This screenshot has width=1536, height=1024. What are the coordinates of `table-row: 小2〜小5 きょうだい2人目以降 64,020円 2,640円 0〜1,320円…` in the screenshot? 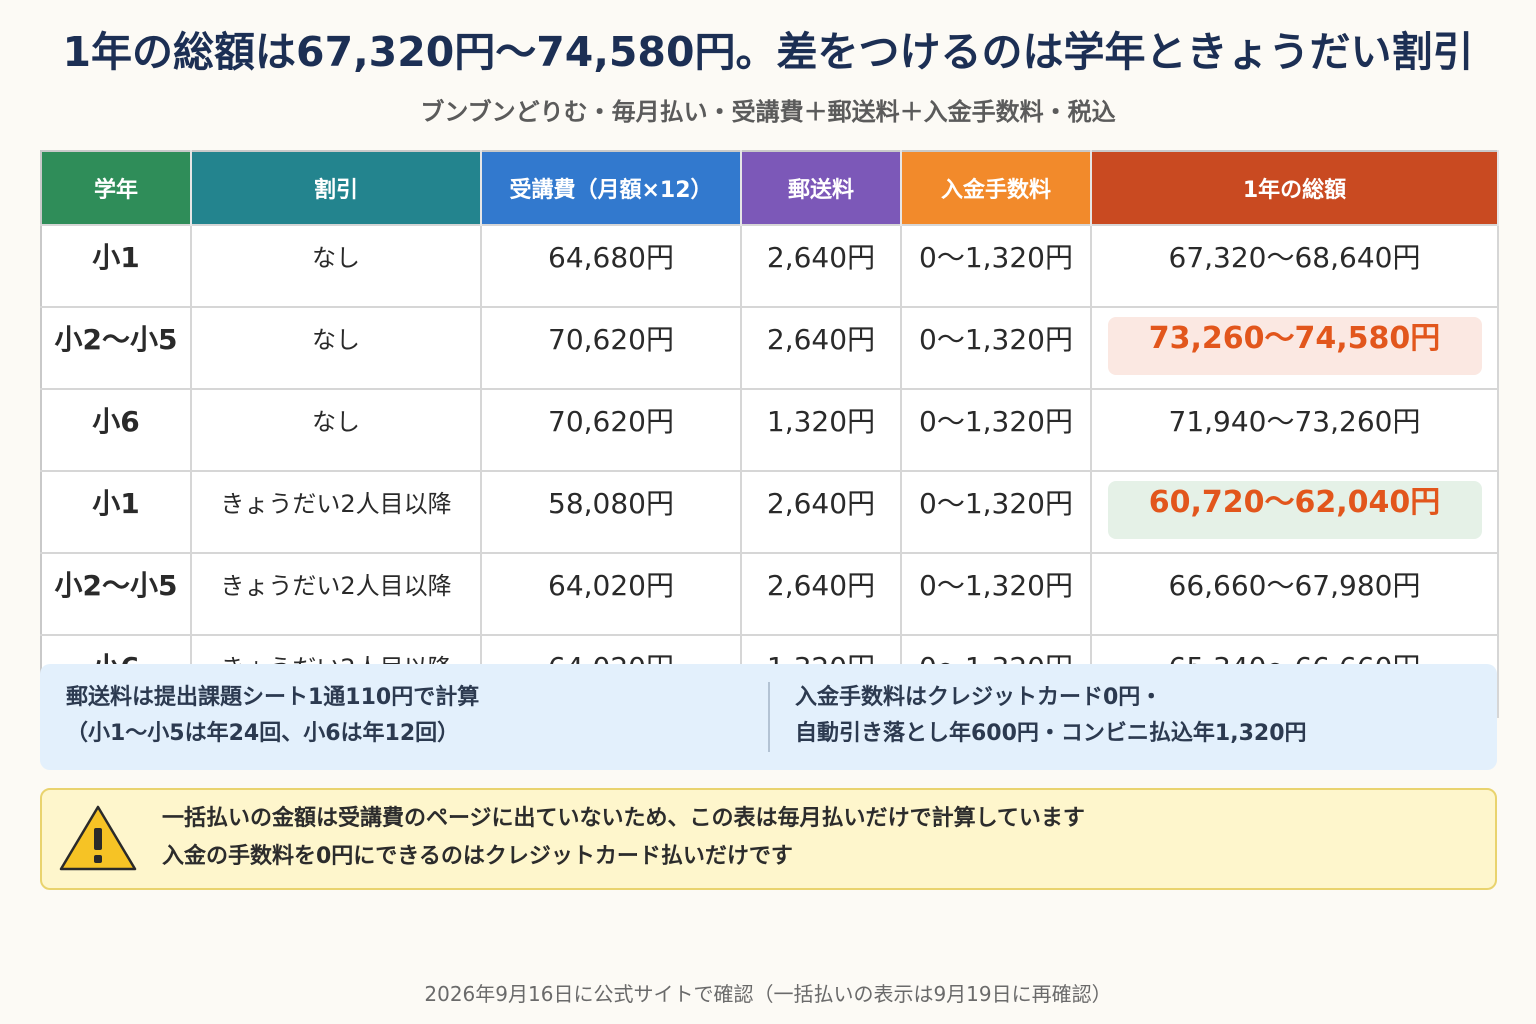 It's located at (770, 593).